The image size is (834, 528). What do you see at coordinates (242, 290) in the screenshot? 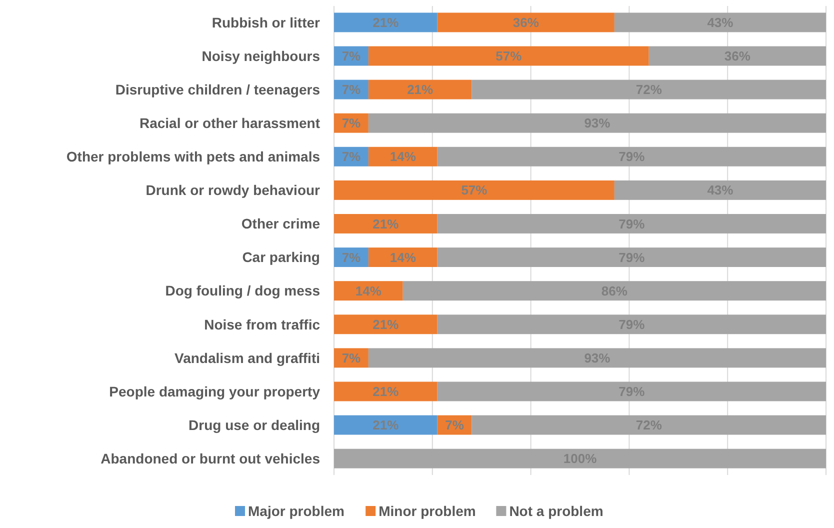
I see `y-tick-label: Dog fouling / dog mess` at bounding box center [242, 290].